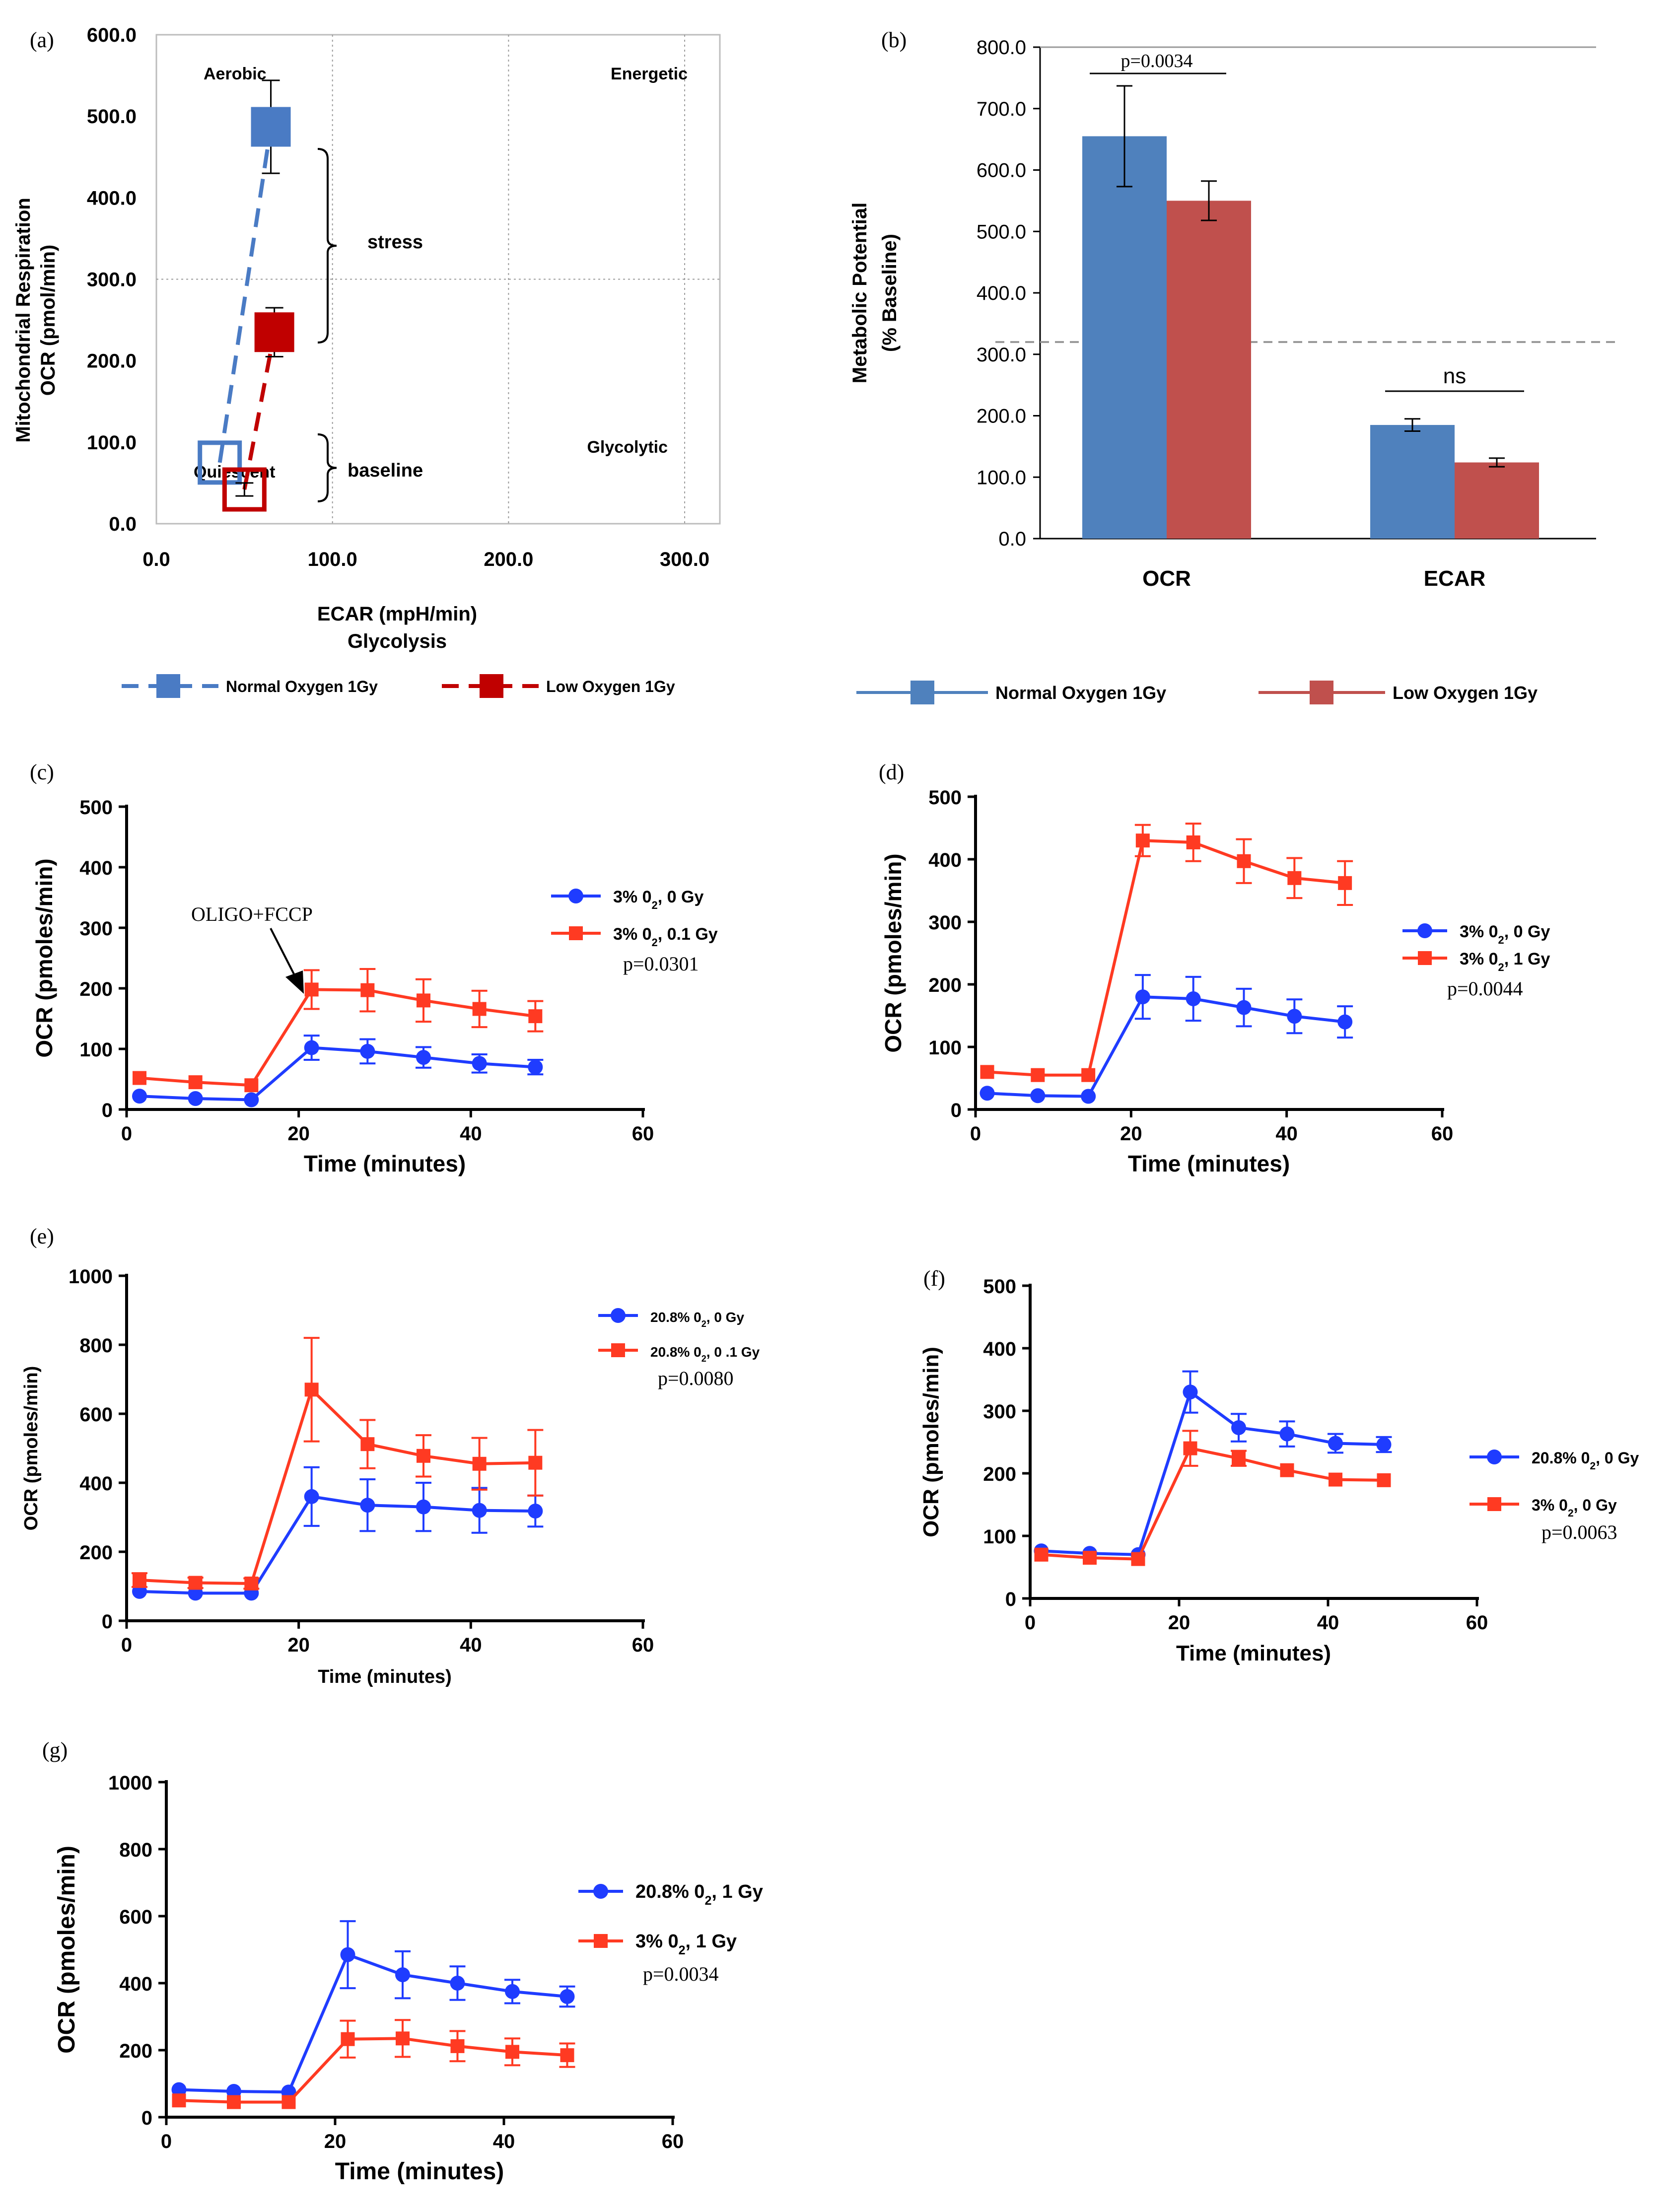 The width and height of the screenshot is (1680, 2211). What do you see at coordinates (244, 489) in the screenshot?
I see `point-low-oxygen-1gy-baseline` at bounding box center [244, 489].